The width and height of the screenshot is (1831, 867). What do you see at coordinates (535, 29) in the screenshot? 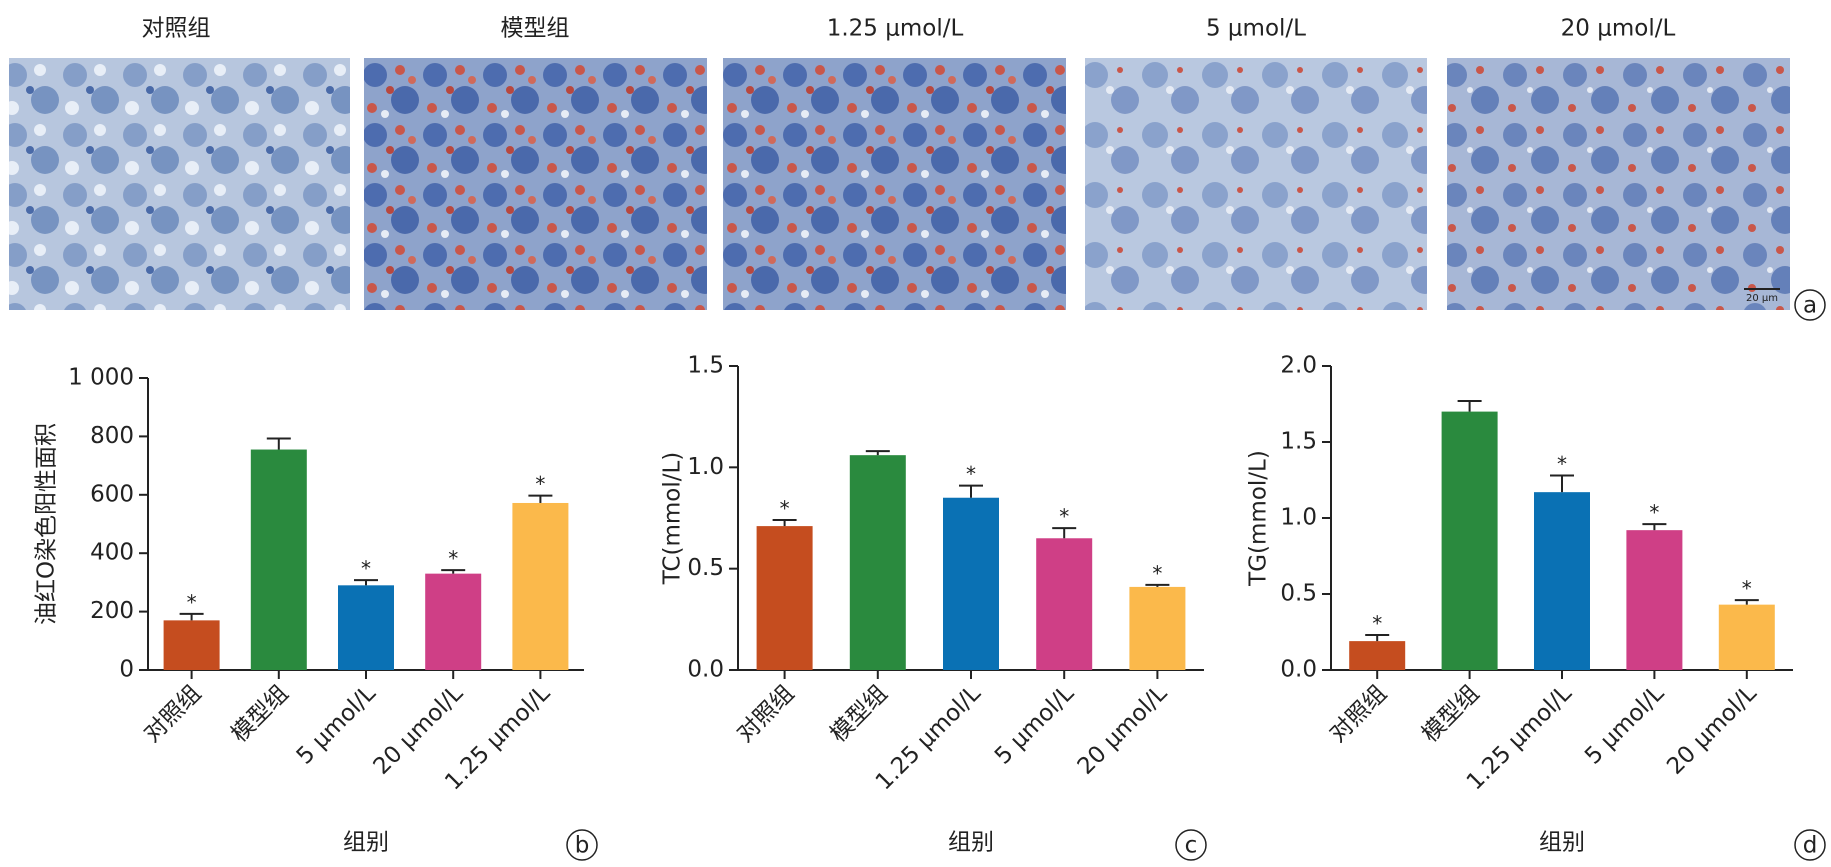
I see `micrograph-label: 模型组` at bounding box center [535, 29].